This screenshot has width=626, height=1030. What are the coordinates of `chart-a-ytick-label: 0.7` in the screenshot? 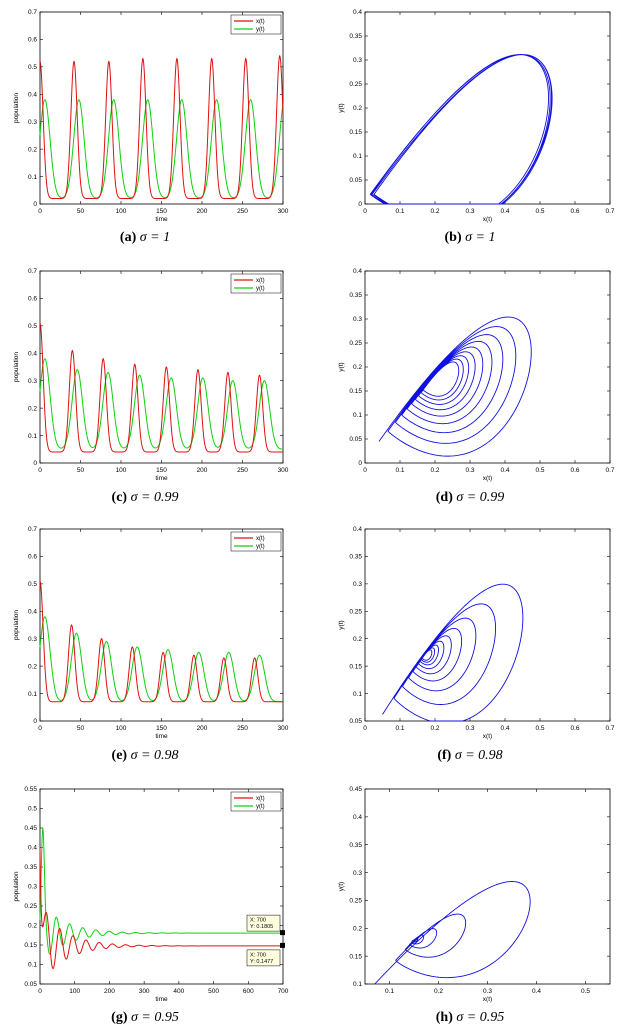 It's located at (32, 12).